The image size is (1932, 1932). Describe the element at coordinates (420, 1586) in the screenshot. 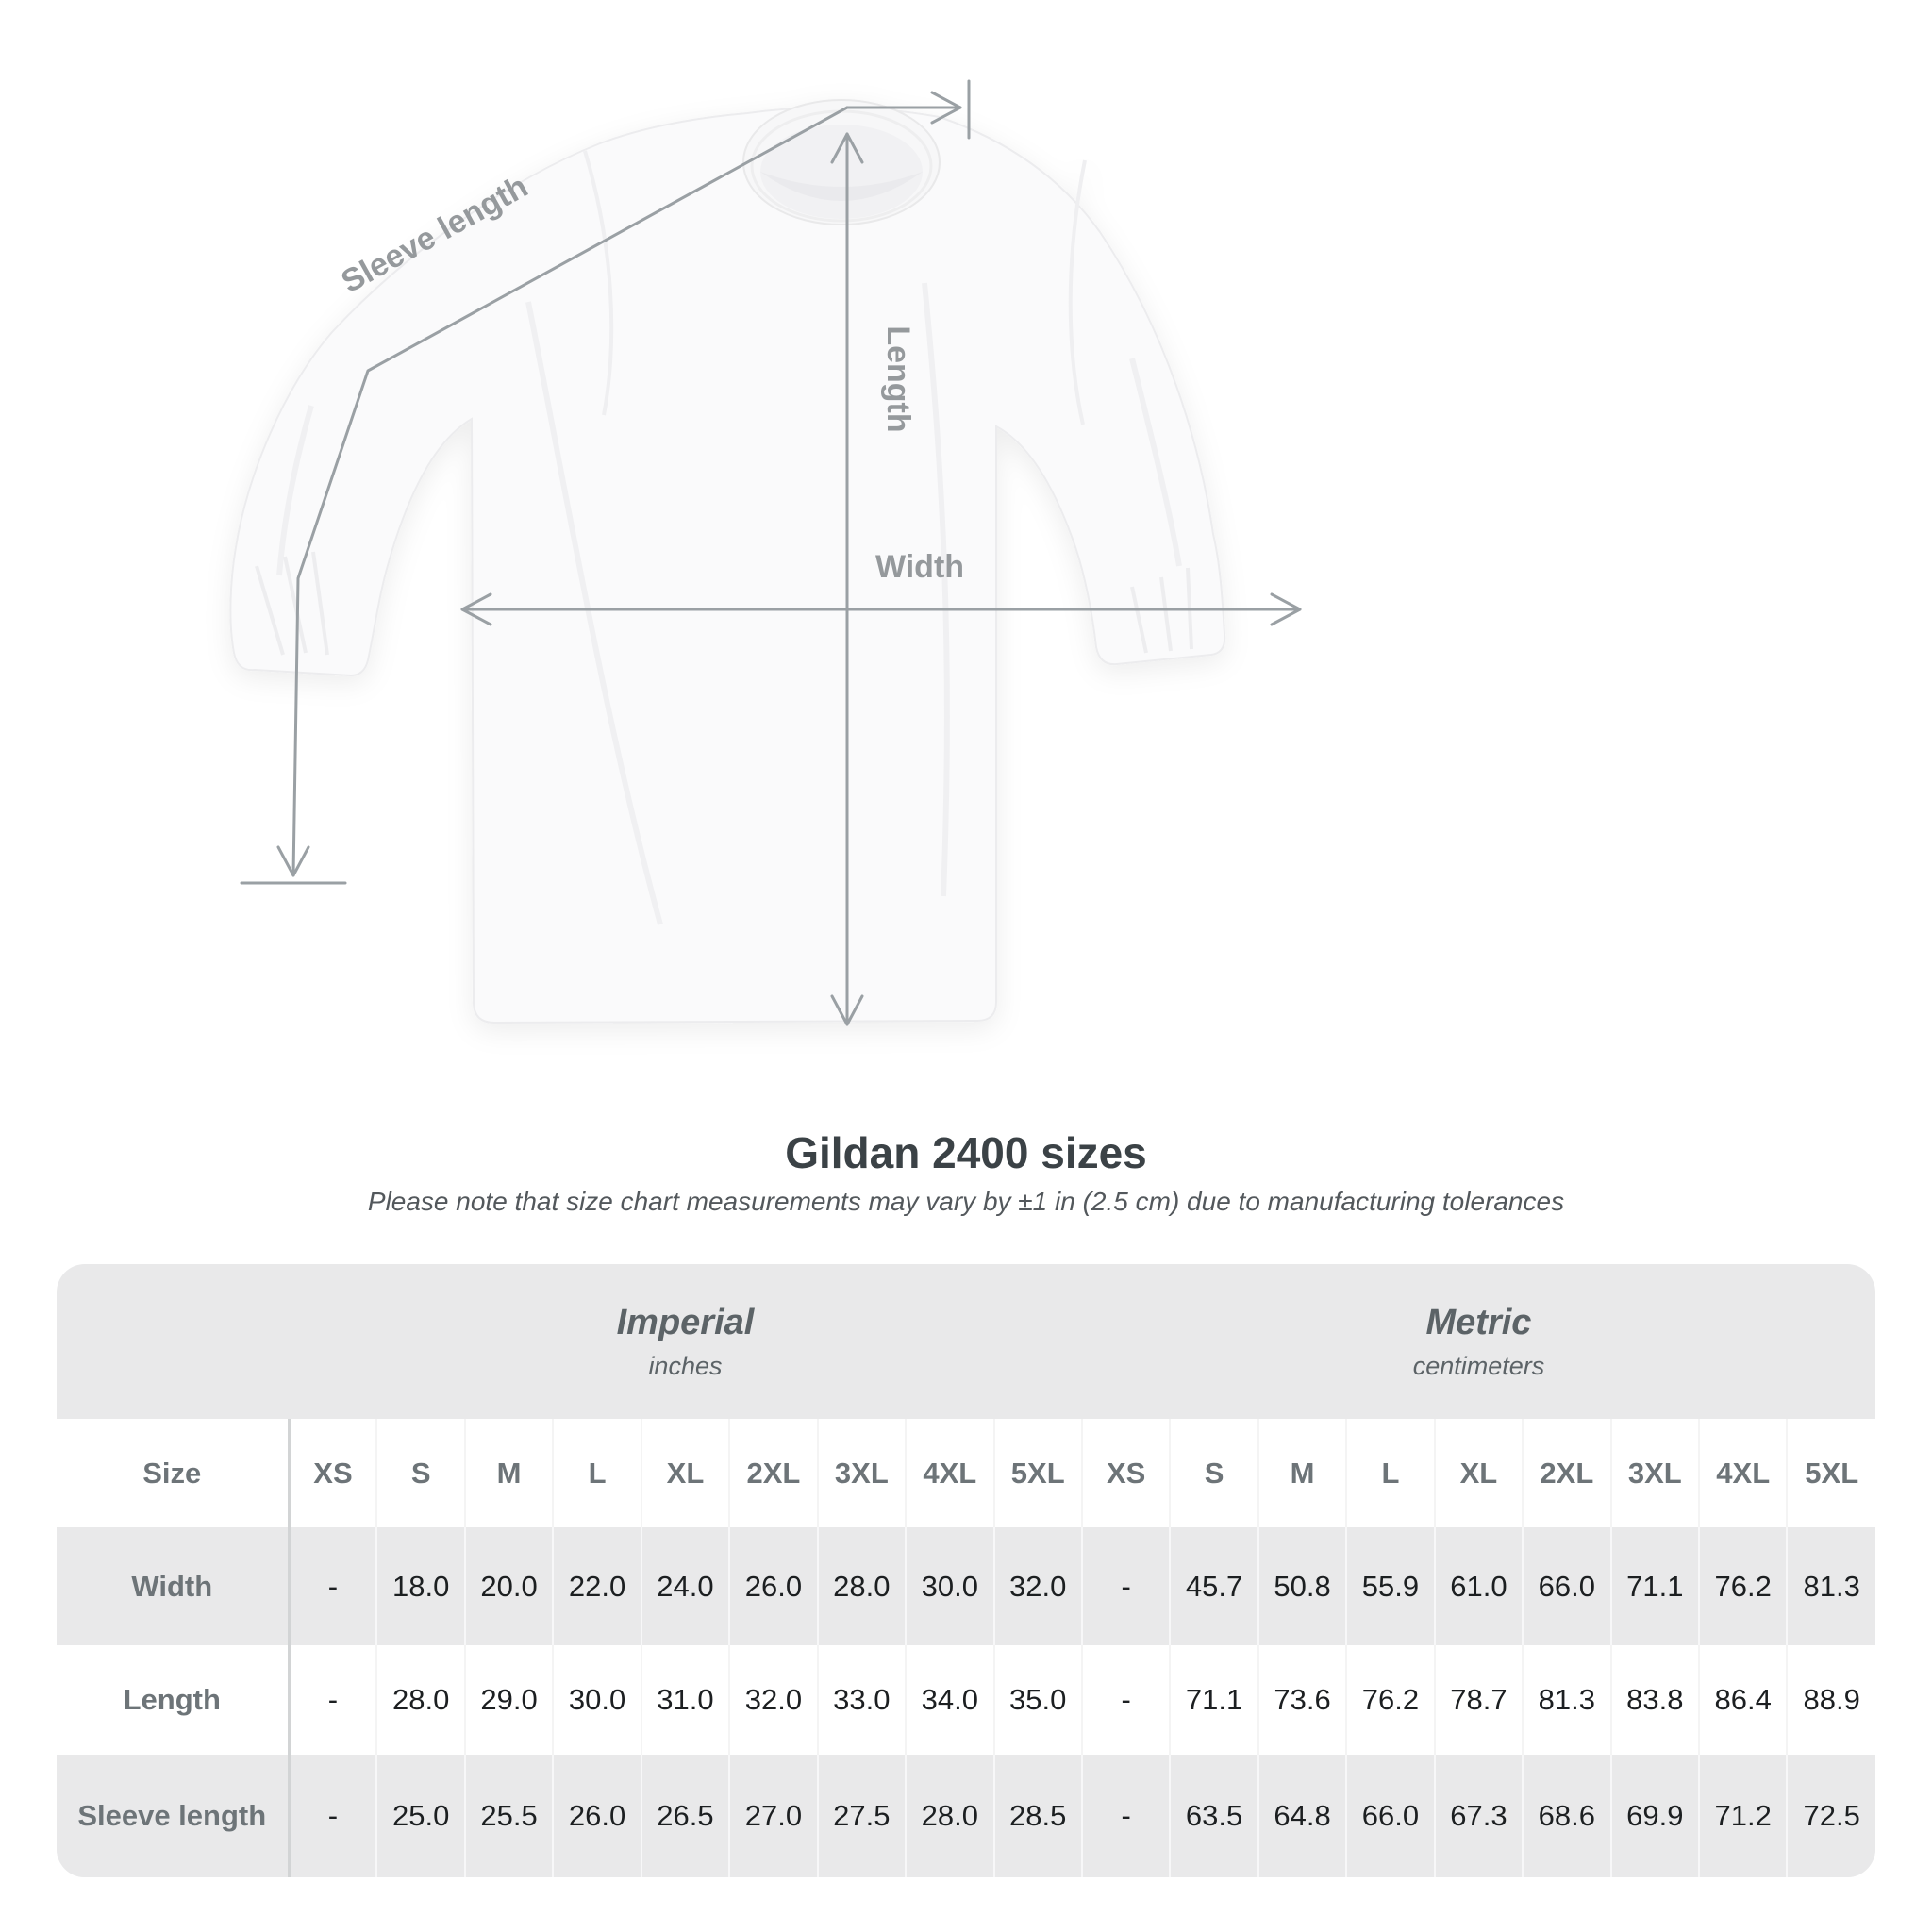

I see `table-cell: 18.0` at that location.